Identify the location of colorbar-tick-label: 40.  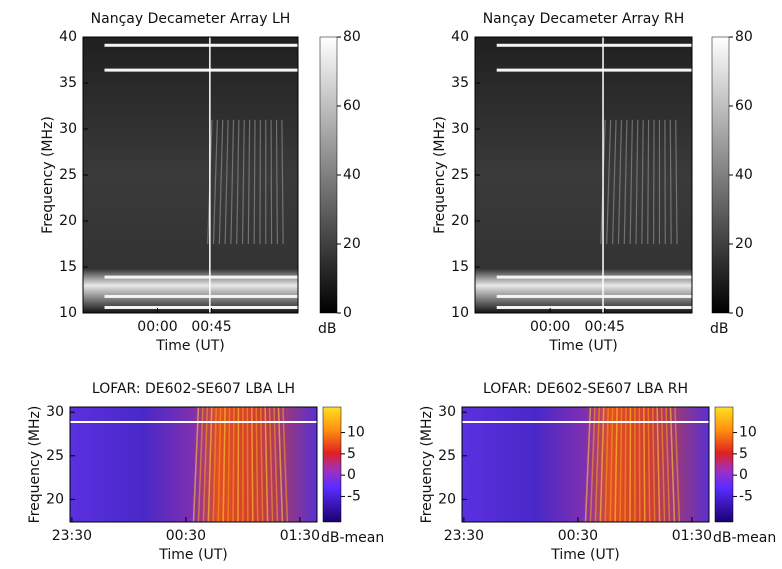
(352, 175).